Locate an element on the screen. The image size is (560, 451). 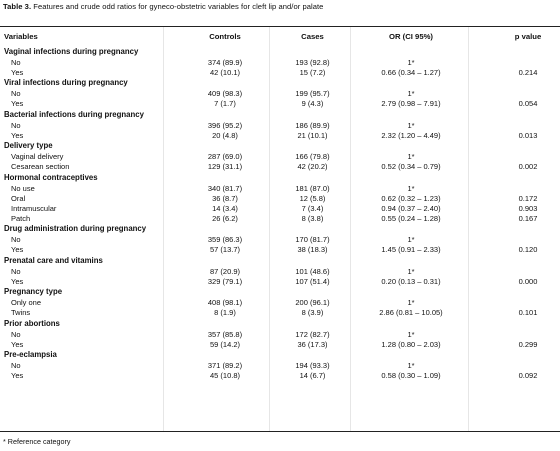
bottom-rule is located at coordinates (280, 431).